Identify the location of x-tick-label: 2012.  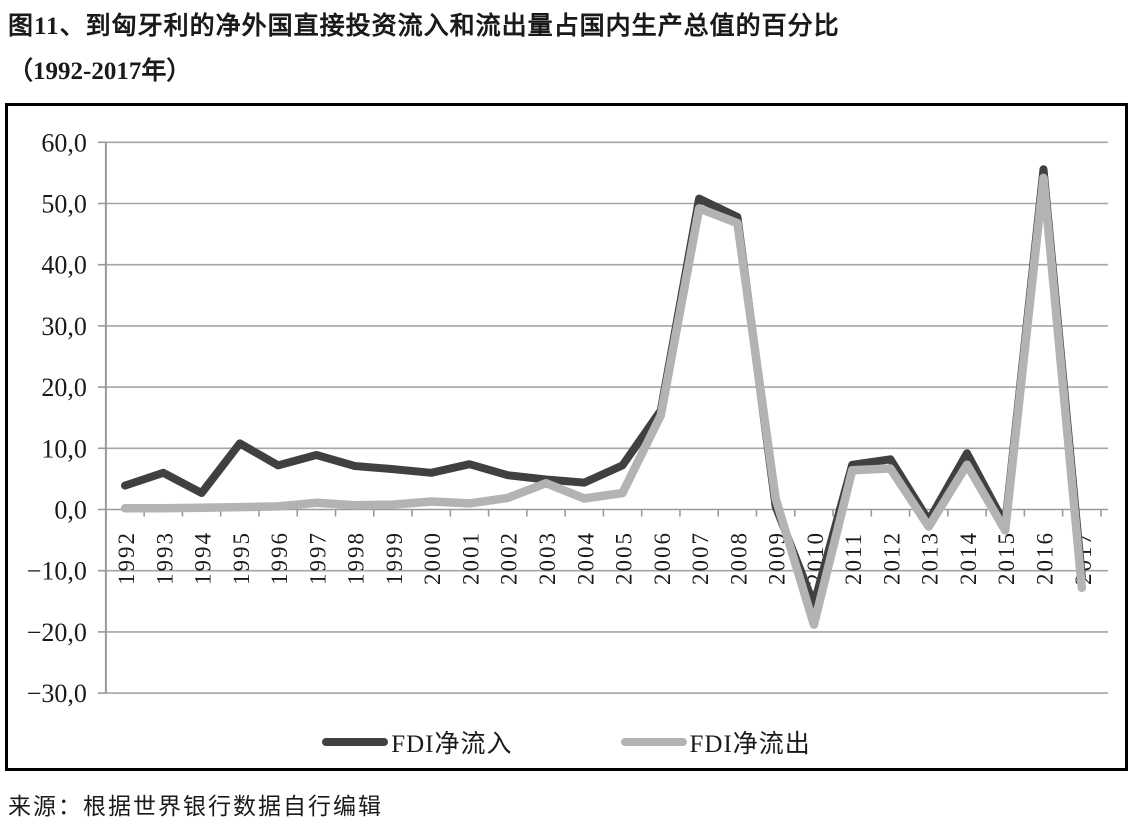
(891, 558).